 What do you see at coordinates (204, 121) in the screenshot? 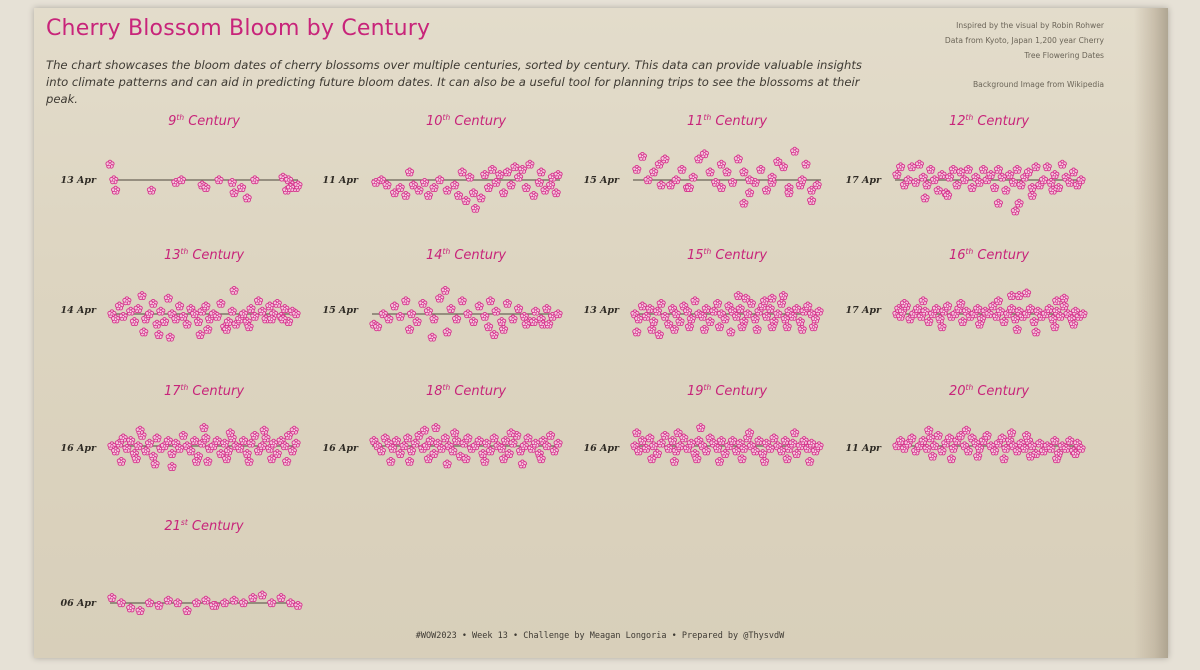
I see `panel-title: 9th Century` at bounding box center [204, 121].